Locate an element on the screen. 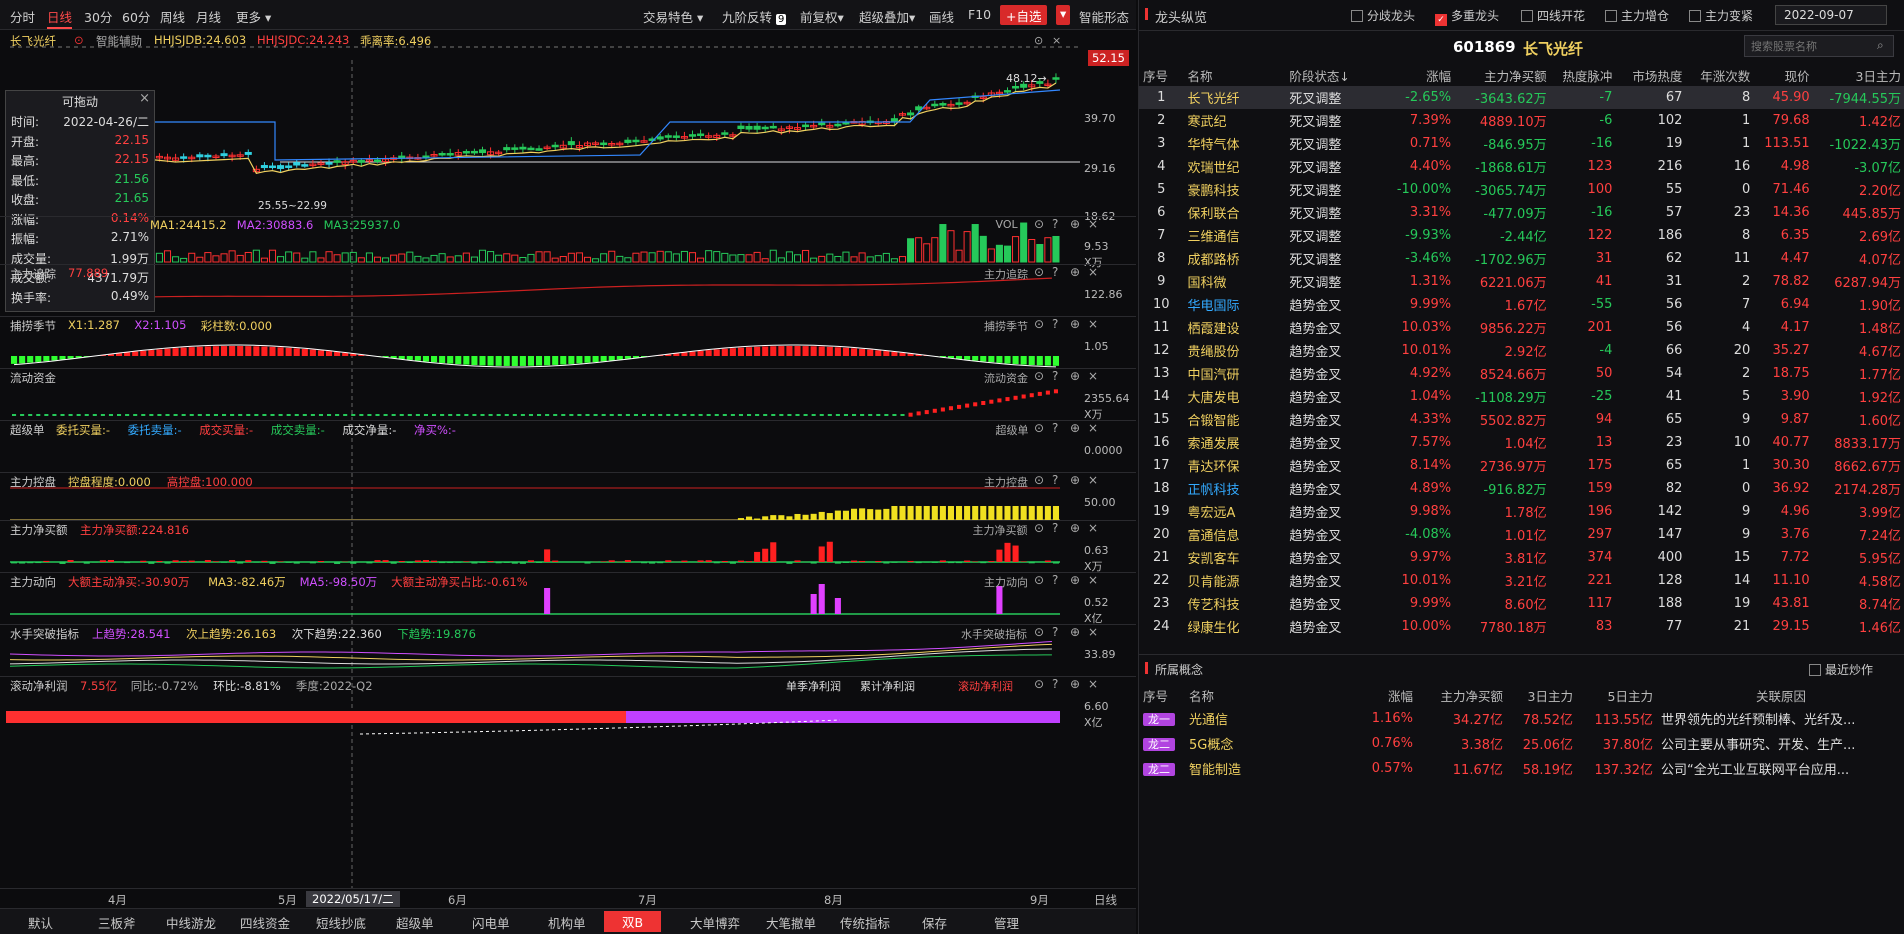 The image size is (1904, 934). recent-hype-checkbox: 最近炒作 is located at coordinates (1841, 669).